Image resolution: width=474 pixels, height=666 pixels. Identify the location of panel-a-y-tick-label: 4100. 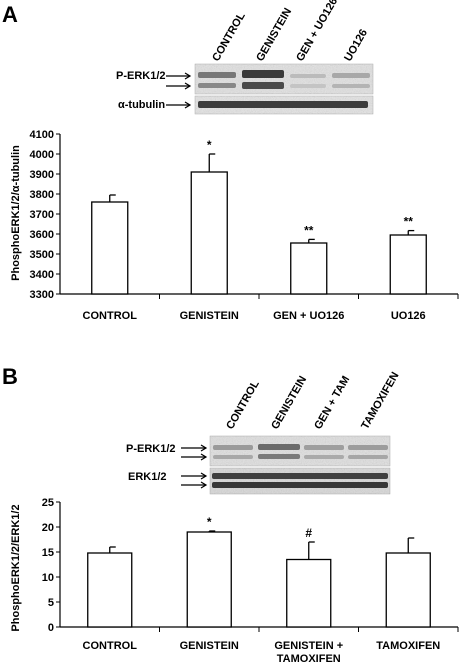
(42, 135).